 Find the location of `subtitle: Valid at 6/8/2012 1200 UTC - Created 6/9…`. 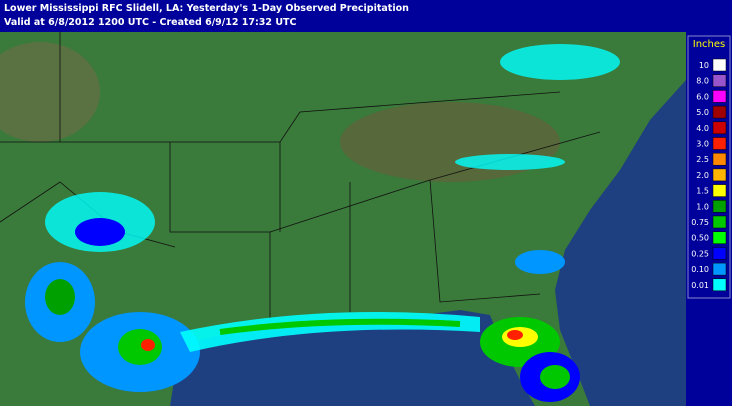

subtitle: Valid at 6/8/2012 1200 UTC - Created 6/9… is located at coordinates (150, 22).